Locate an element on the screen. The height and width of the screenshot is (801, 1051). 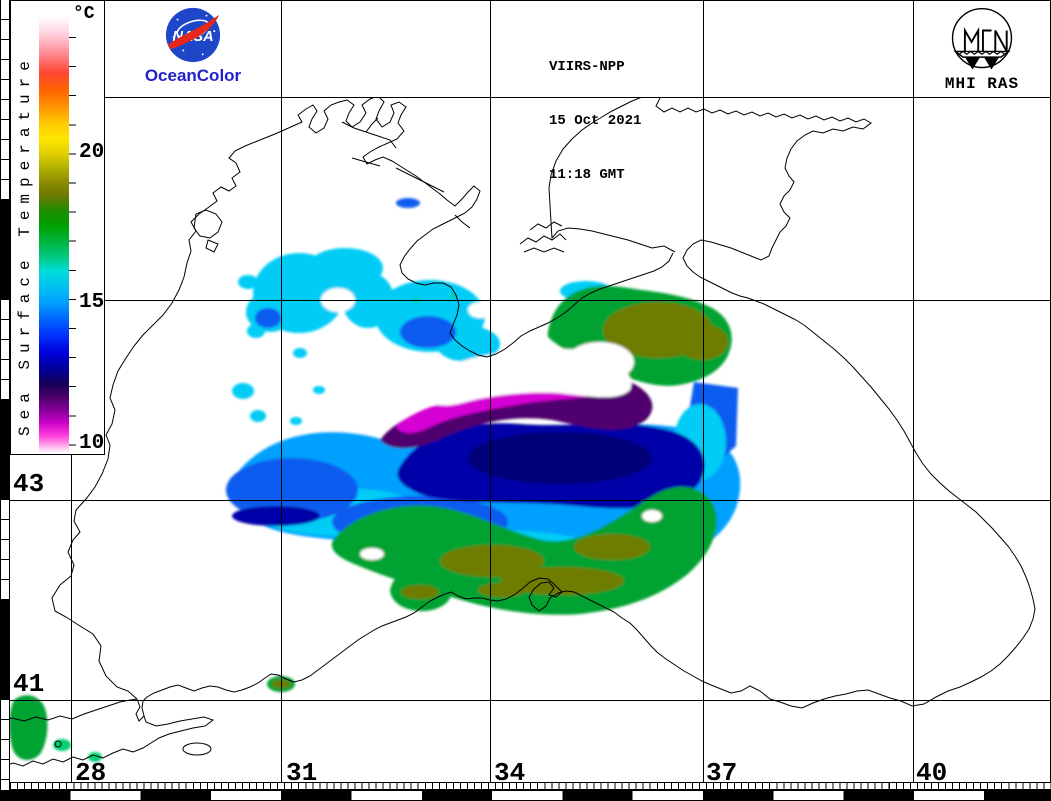
nasa-logo-icon: NASA is located at coordinates (193, 35).